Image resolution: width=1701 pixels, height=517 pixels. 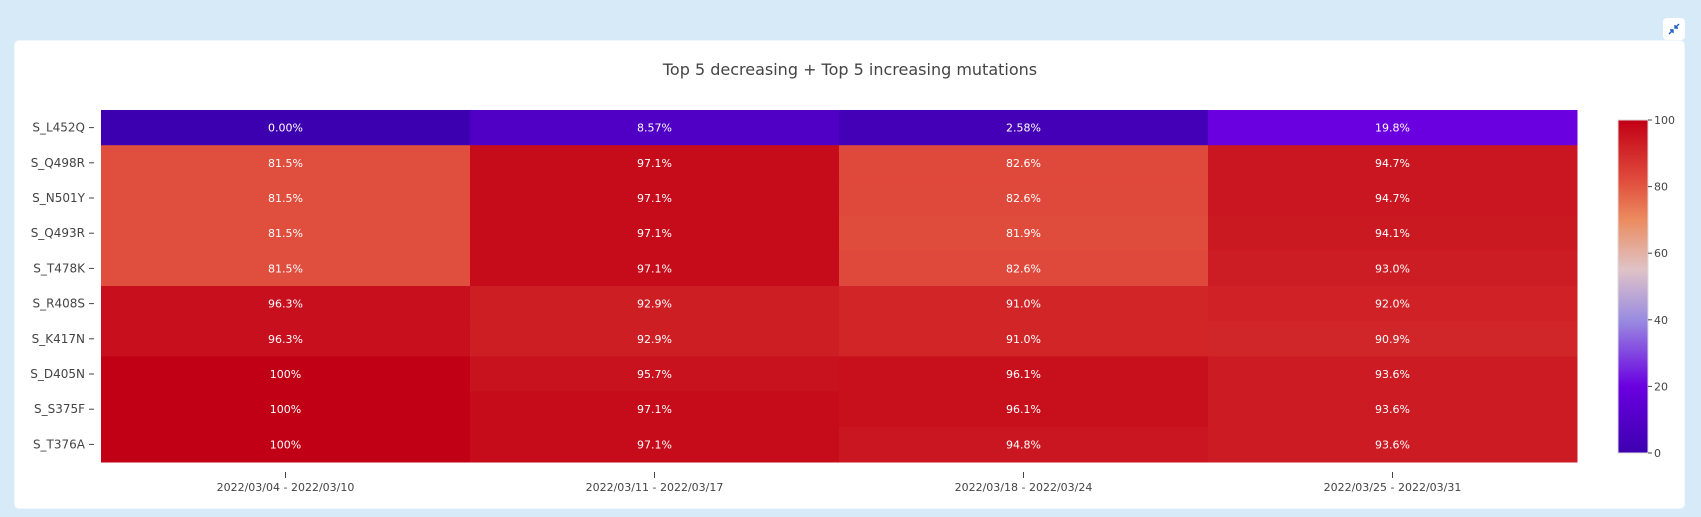 I want to click on colorbar-gradient, so click(x=1633, y=286).